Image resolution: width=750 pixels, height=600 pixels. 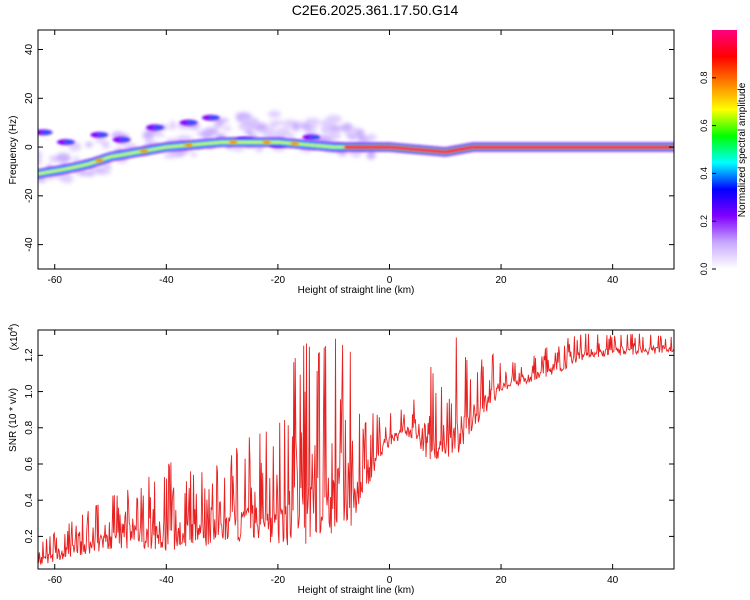 What do you see at coordinates (704, 173) in the screenshot?
I see `colorbar-tick-label: 0.4` at bounding box center [704, 173].